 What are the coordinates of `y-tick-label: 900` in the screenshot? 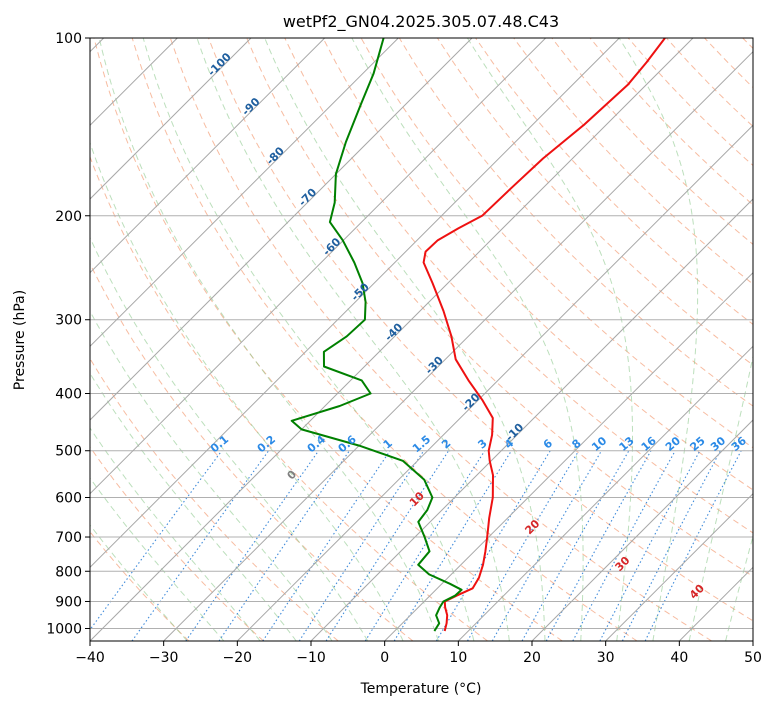 It's located at (68, 602).